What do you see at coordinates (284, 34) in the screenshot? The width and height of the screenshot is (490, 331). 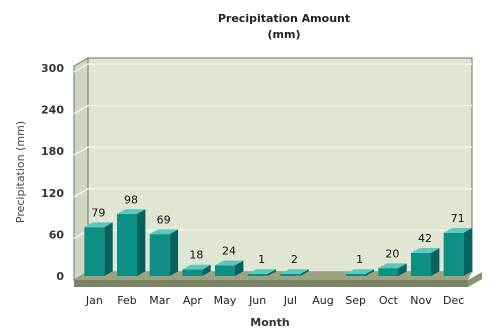 I see `chart-title-line-2: (mm)` at bounding box center [284, 34].